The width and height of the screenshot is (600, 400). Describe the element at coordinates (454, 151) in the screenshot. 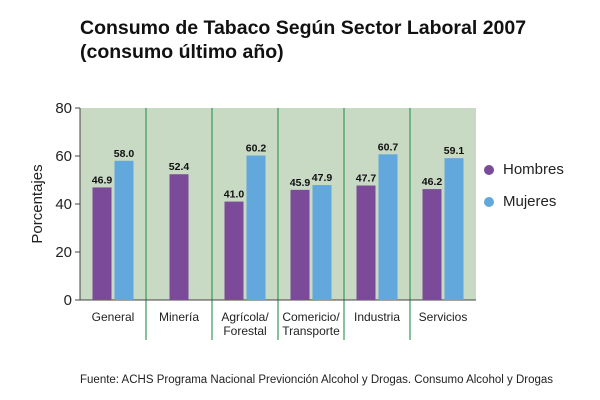

I see `data-label: 59.1` at that location.